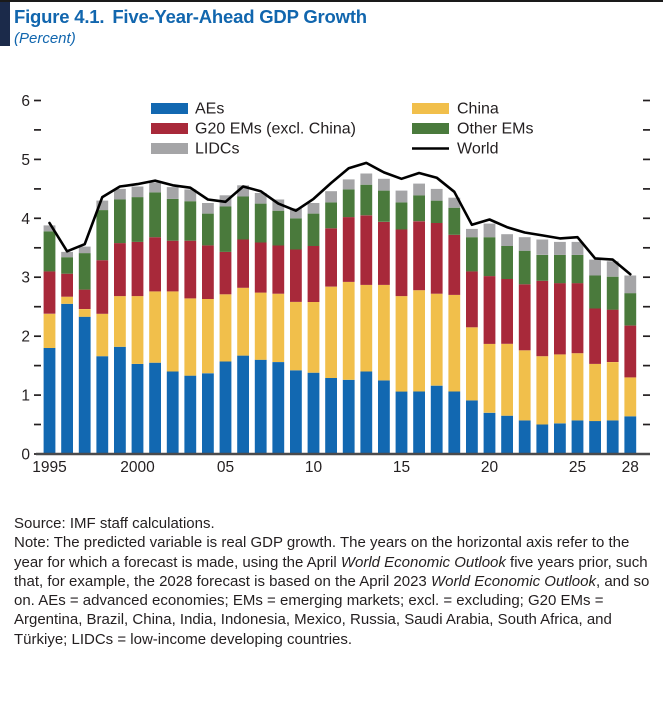 The image size is (663, 726). I want to click on legend-label: AEs, so click(209, 109).